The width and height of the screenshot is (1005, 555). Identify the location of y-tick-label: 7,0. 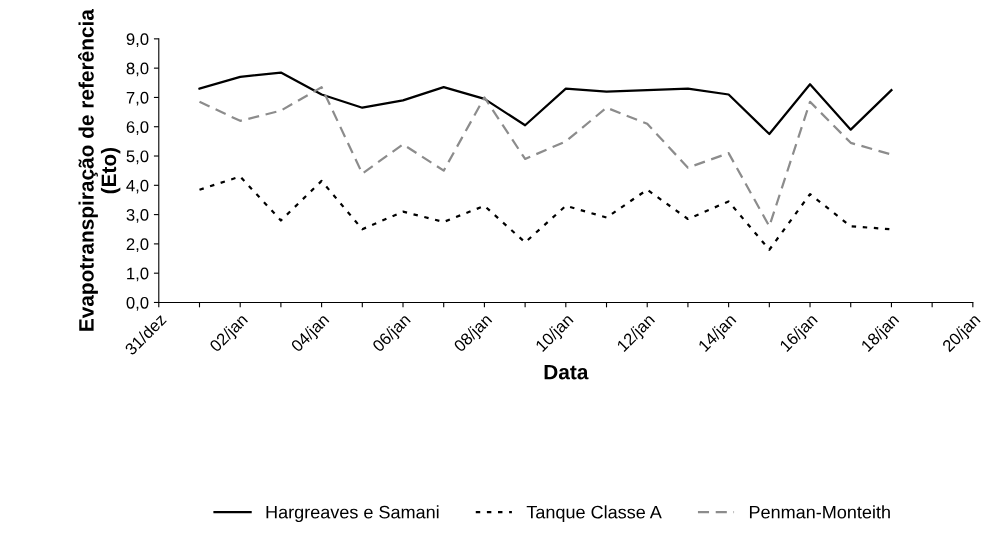
(137, 98).